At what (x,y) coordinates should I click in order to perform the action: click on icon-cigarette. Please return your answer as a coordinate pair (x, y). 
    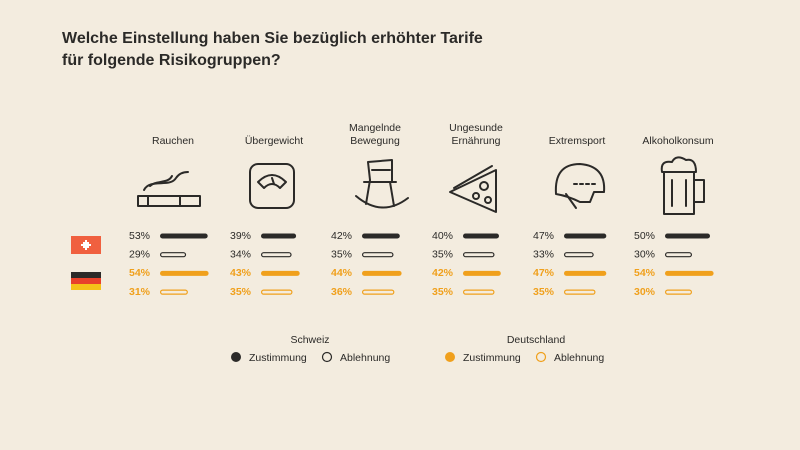
    Looking at the image, I should click on (169, 189).